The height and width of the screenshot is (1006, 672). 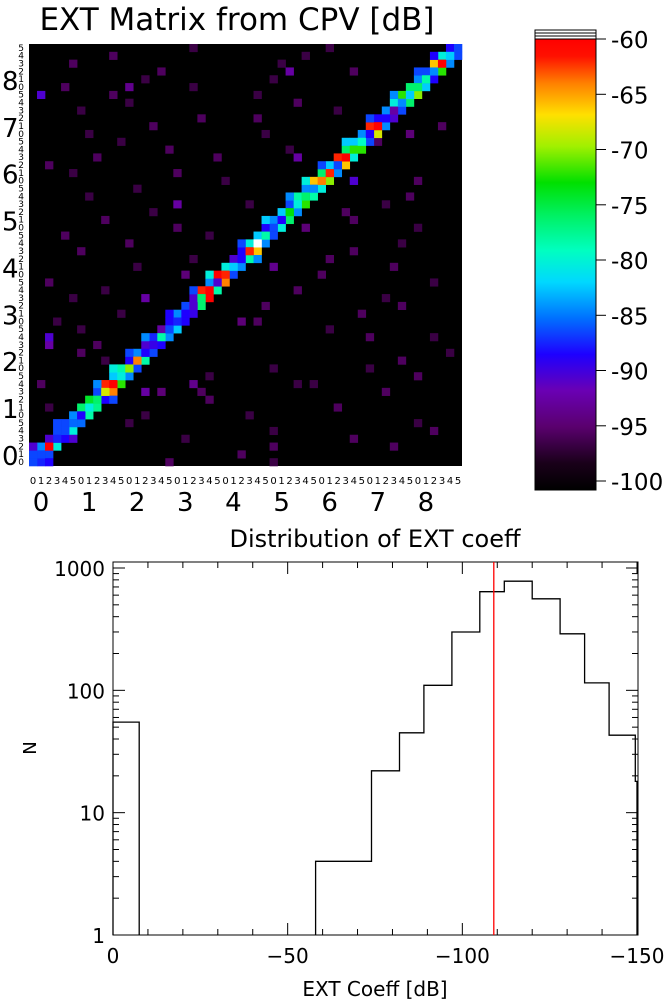 I want to click on heatmap-col-sub-label: 4, so click(x=113, y=481).